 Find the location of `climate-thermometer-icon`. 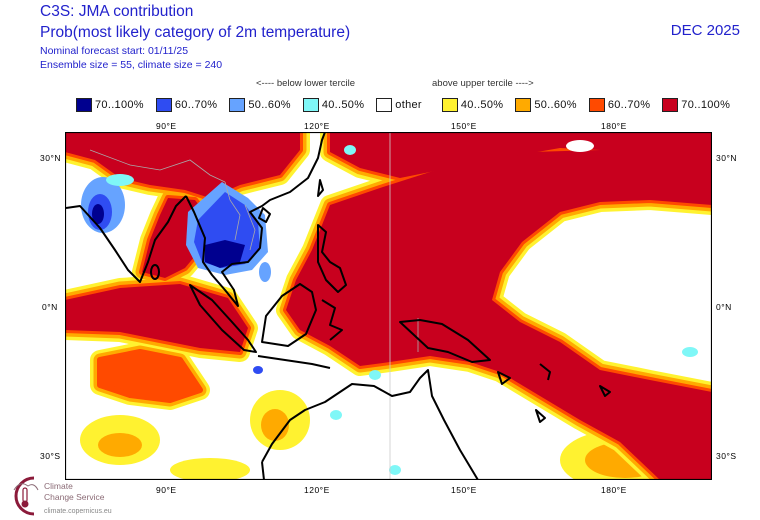

climate-thermometer-icon is located at coordinates (26, 496).